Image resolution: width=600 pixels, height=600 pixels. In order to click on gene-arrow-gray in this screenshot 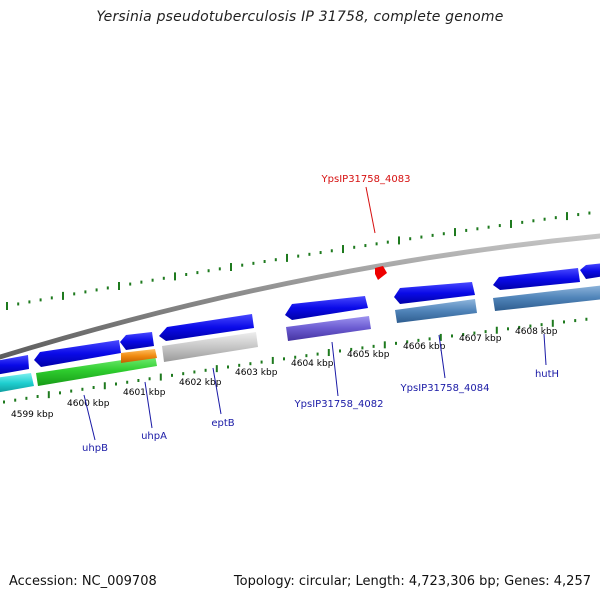, I will do `click(210, 347)`.